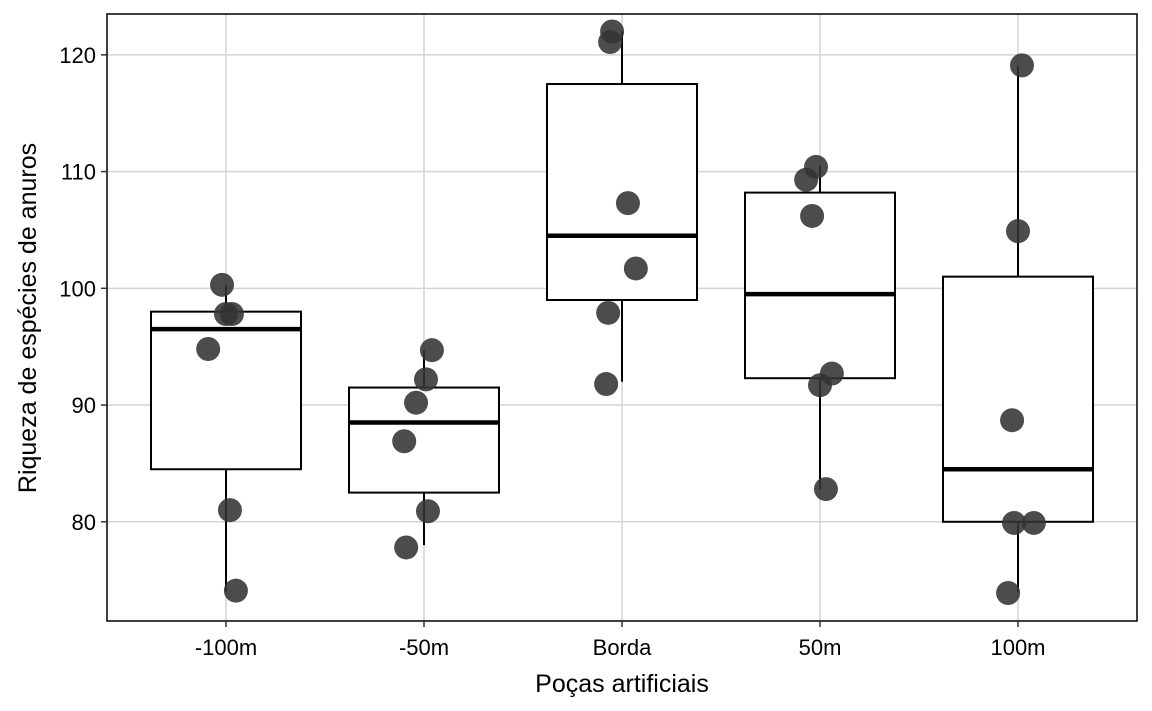 The image size is (1152, 711). Describe the element at coordinates (28, 318) in the screenshot. I see `y-axis-title: Riqueza de espécies de anuros` at that location.